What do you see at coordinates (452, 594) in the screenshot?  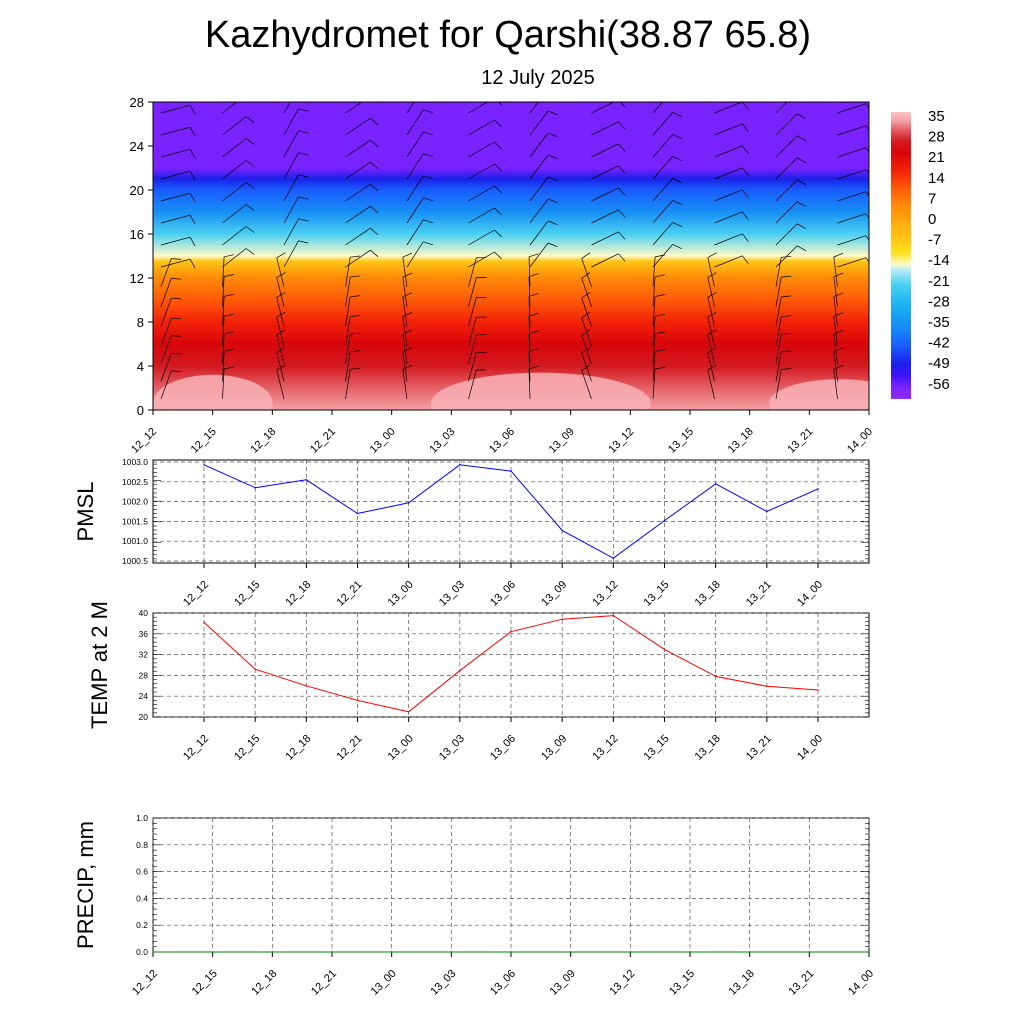 I see `x-tick-label: 13_03` at bounding box center [452, 594].